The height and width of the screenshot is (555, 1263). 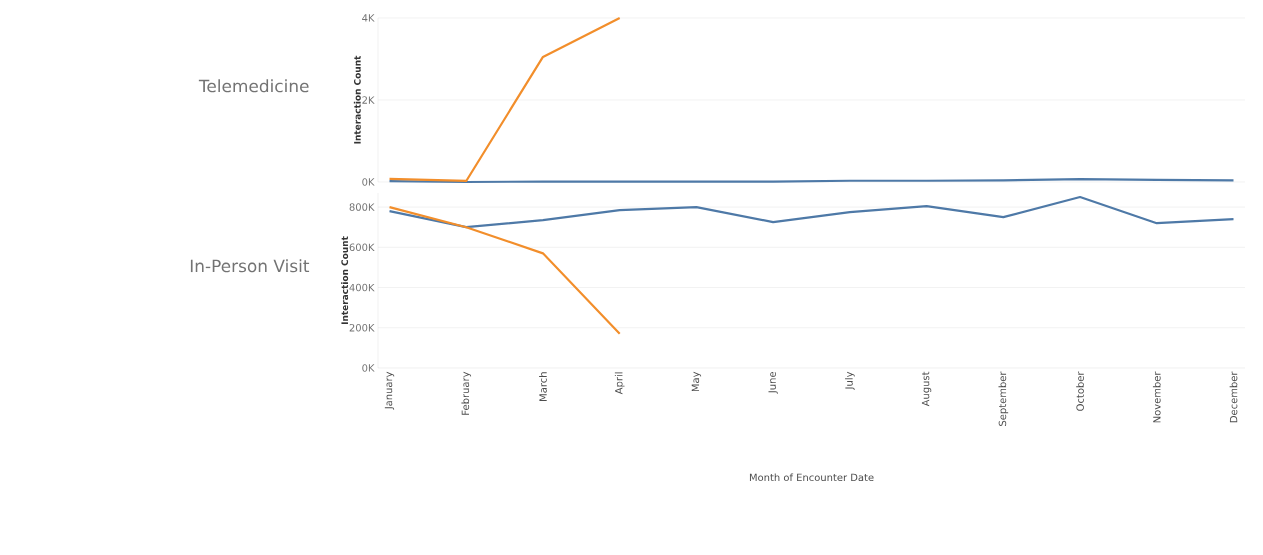 I want to click on y-tick-label: 800K, so click(x=362, y=207).